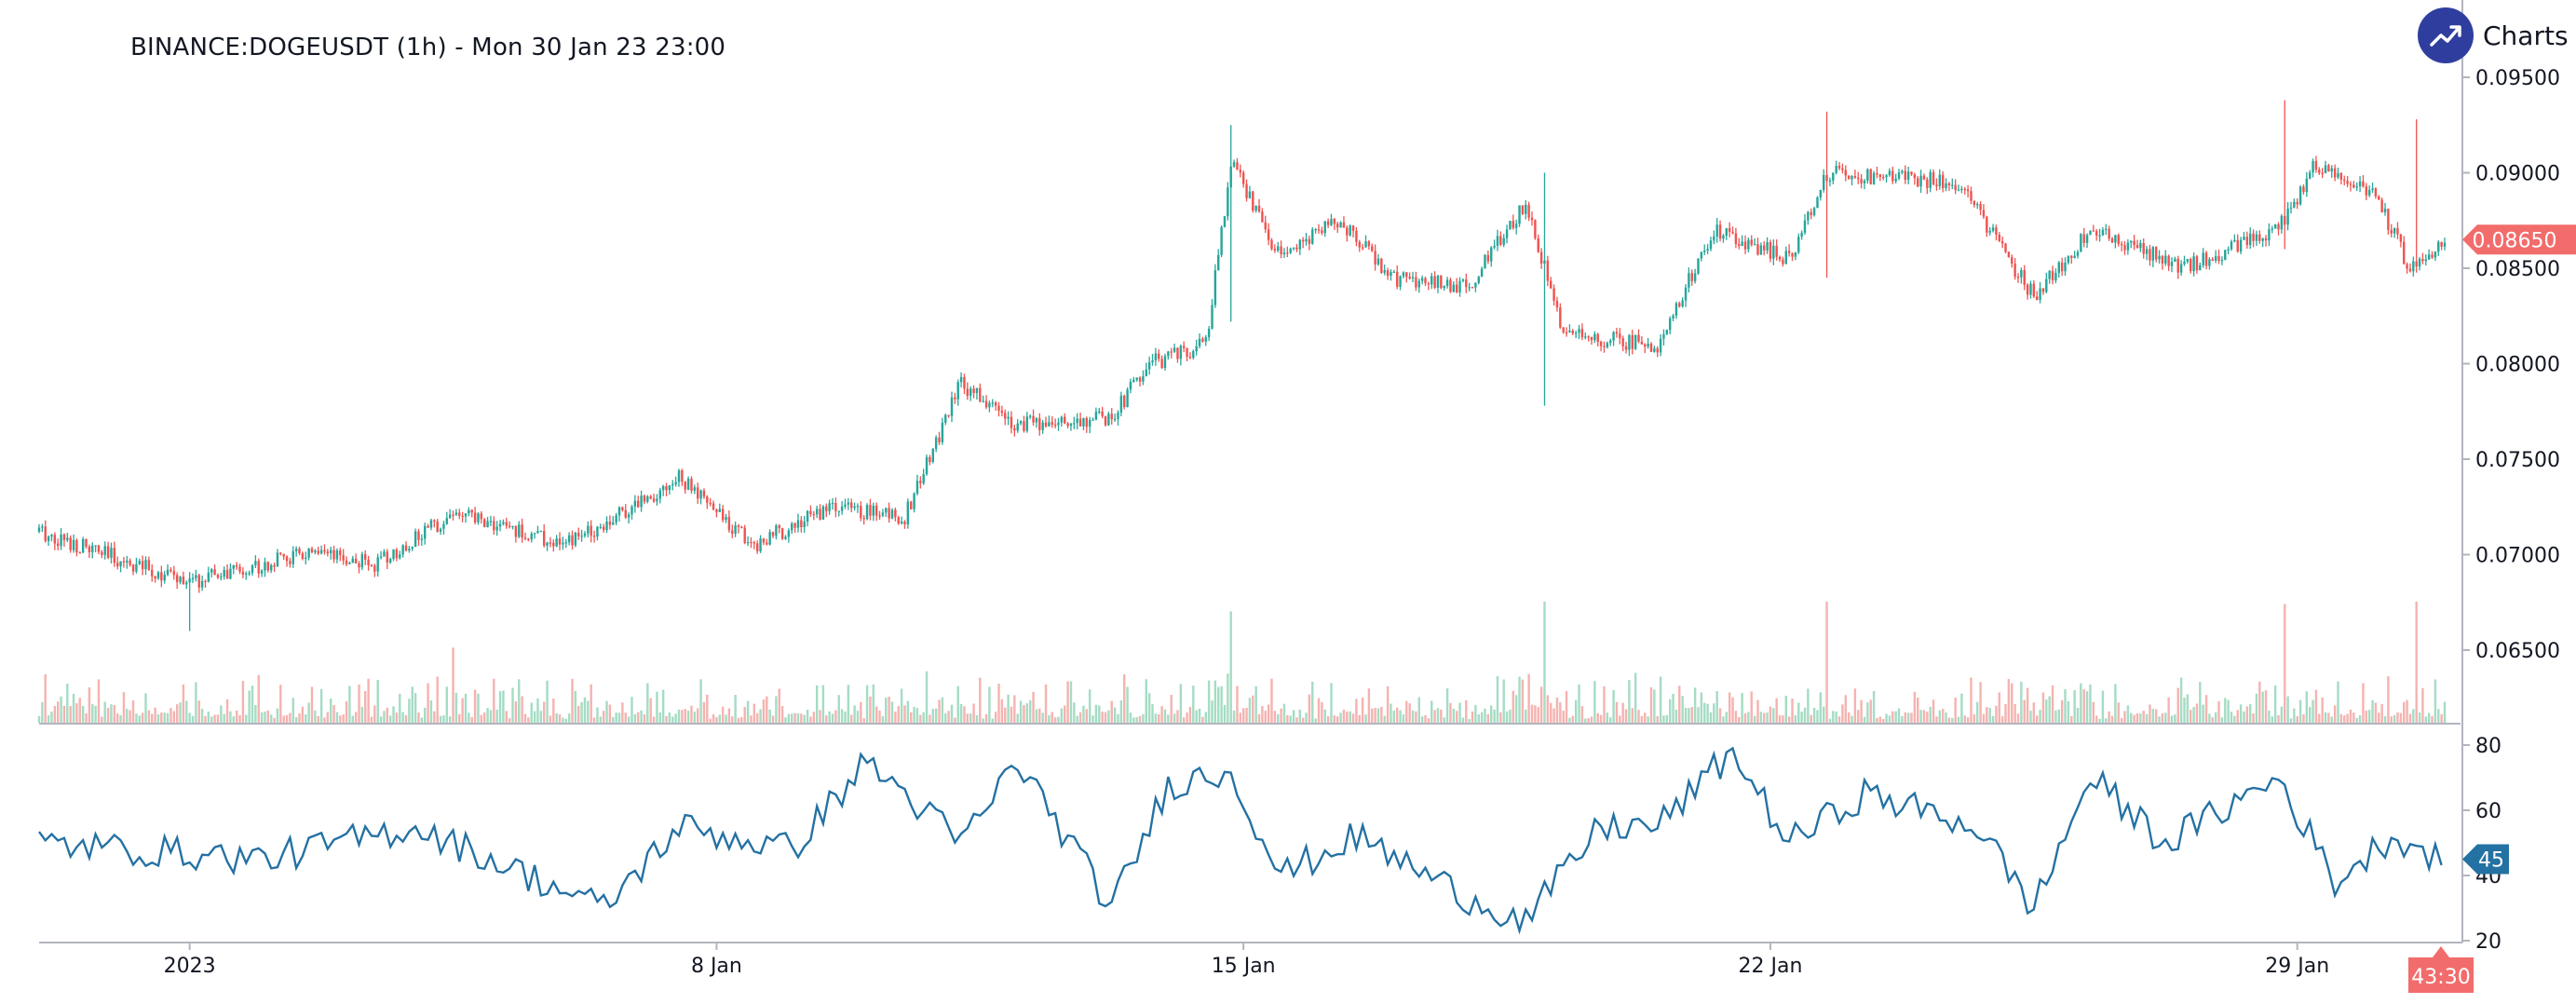 This screenshot has height=1004, width=2576. I want to click on brand-badge: Charts p, so click(2497, 35).